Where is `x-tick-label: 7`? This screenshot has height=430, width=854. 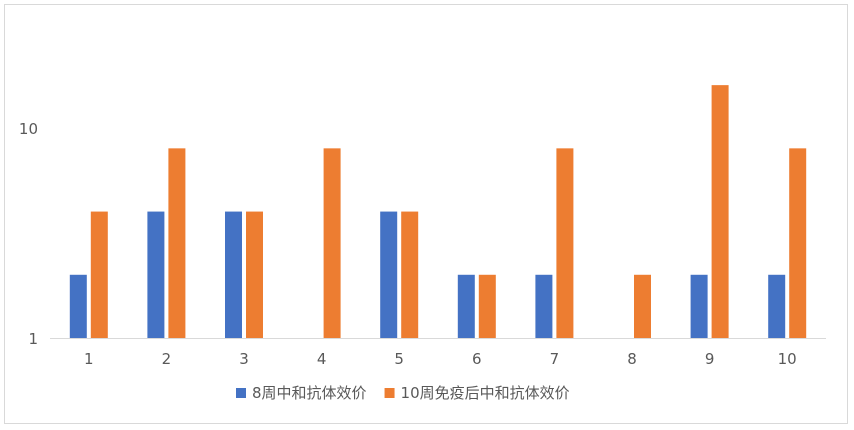 x-tick-label: 7 is located at coordinates (555, 359).